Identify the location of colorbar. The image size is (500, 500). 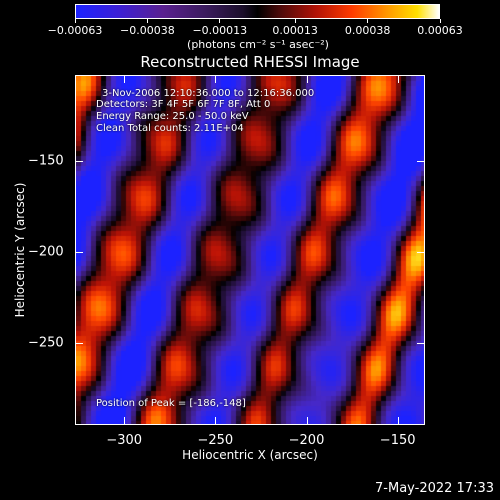
(257, 11).